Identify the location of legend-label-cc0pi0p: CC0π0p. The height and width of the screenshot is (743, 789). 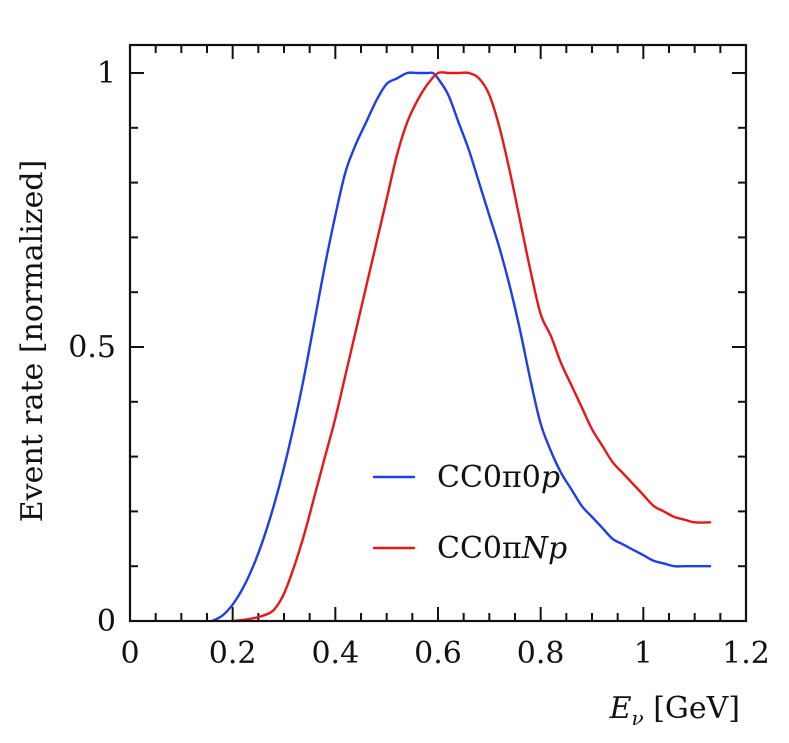
(498, 477).